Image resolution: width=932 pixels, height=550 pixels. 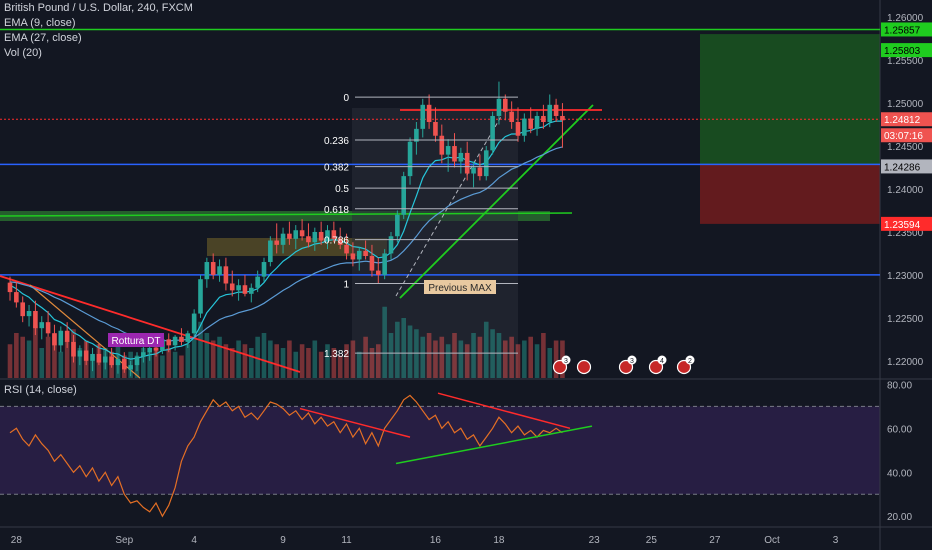 I want to click on price-tick-label: 1.23000, so click(x=905, y=276).